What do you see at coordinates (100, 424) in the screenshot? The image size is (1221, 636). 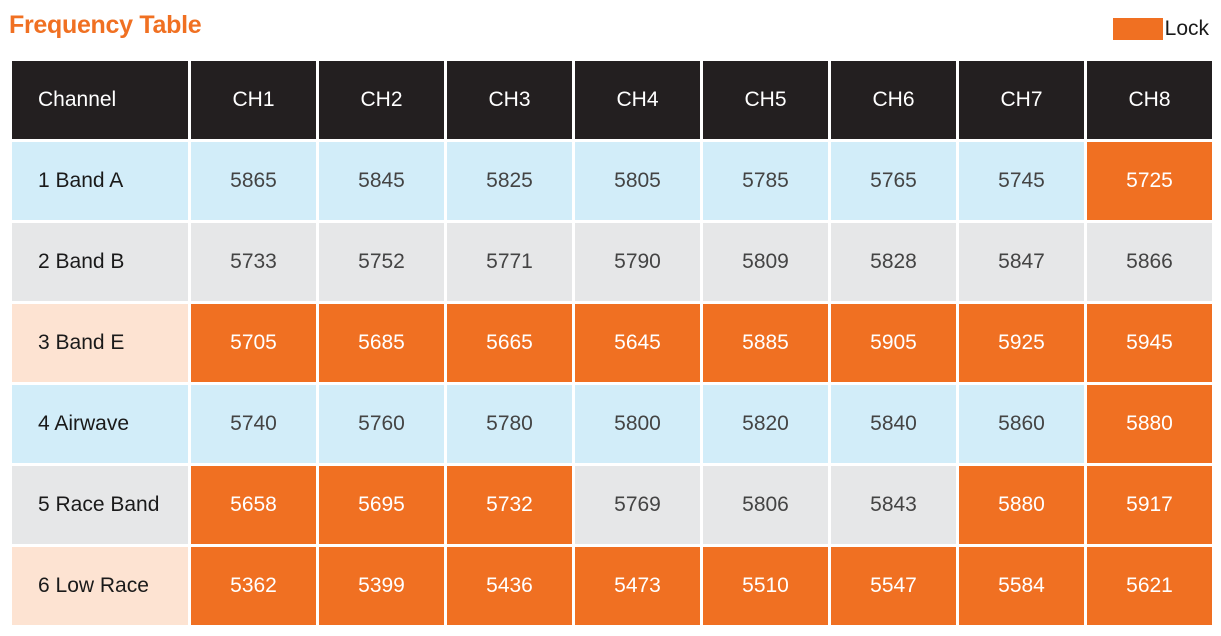 I see `row-label: 4 Airwave` at bounding box center [100, 424].